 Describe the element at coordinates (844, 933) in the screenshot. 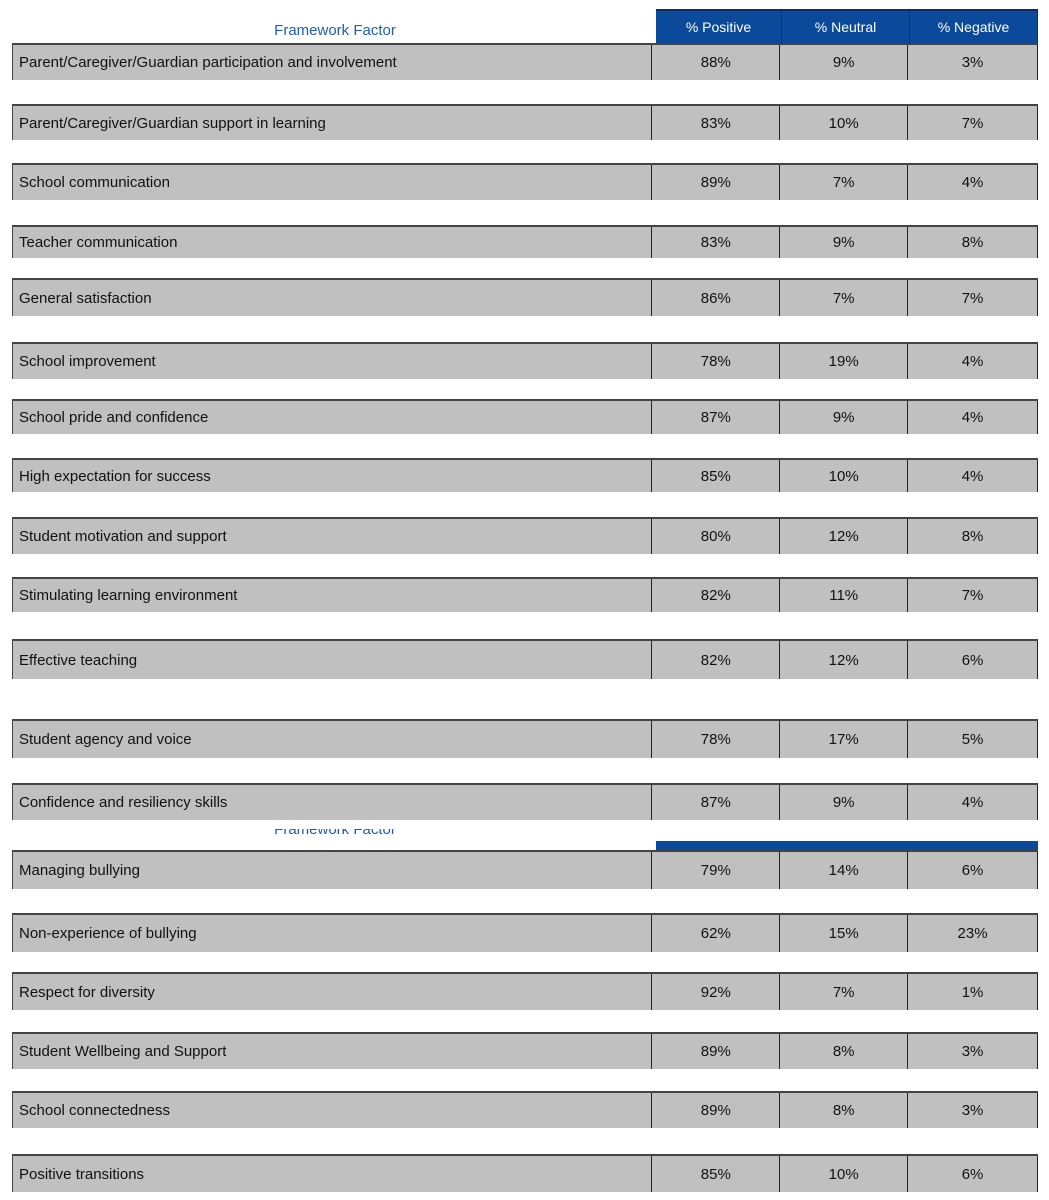

I see `neutral-cell: 15%` at that location.